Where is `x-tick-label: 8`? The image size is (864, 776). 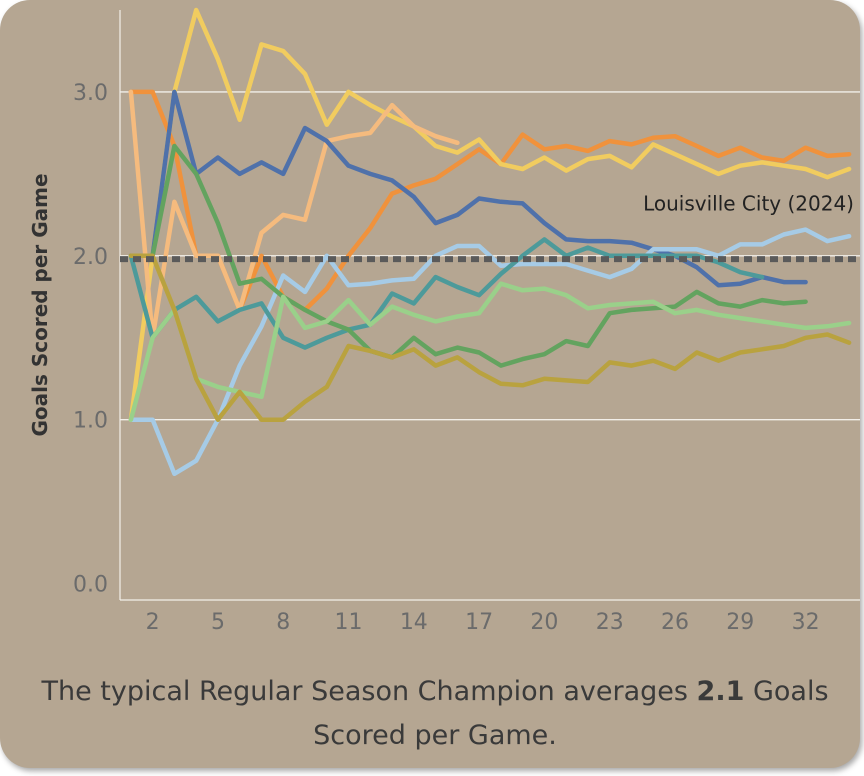
x-tick-label: 8 is located at coordinates (283, 622).